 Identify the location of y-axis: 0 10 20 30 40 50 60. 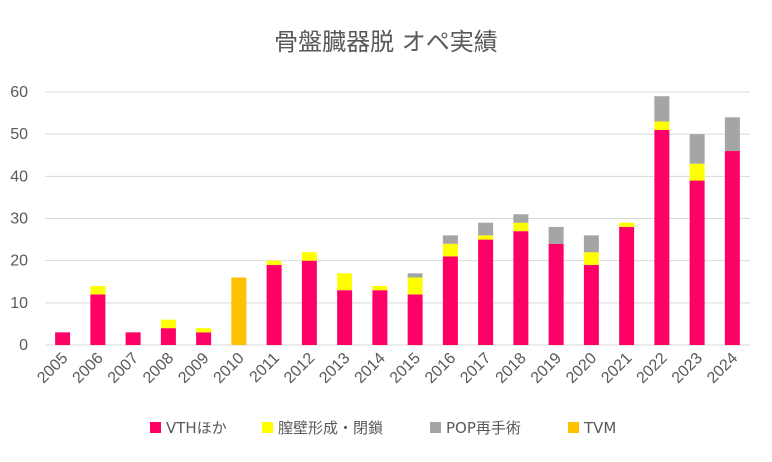
(19, 219).